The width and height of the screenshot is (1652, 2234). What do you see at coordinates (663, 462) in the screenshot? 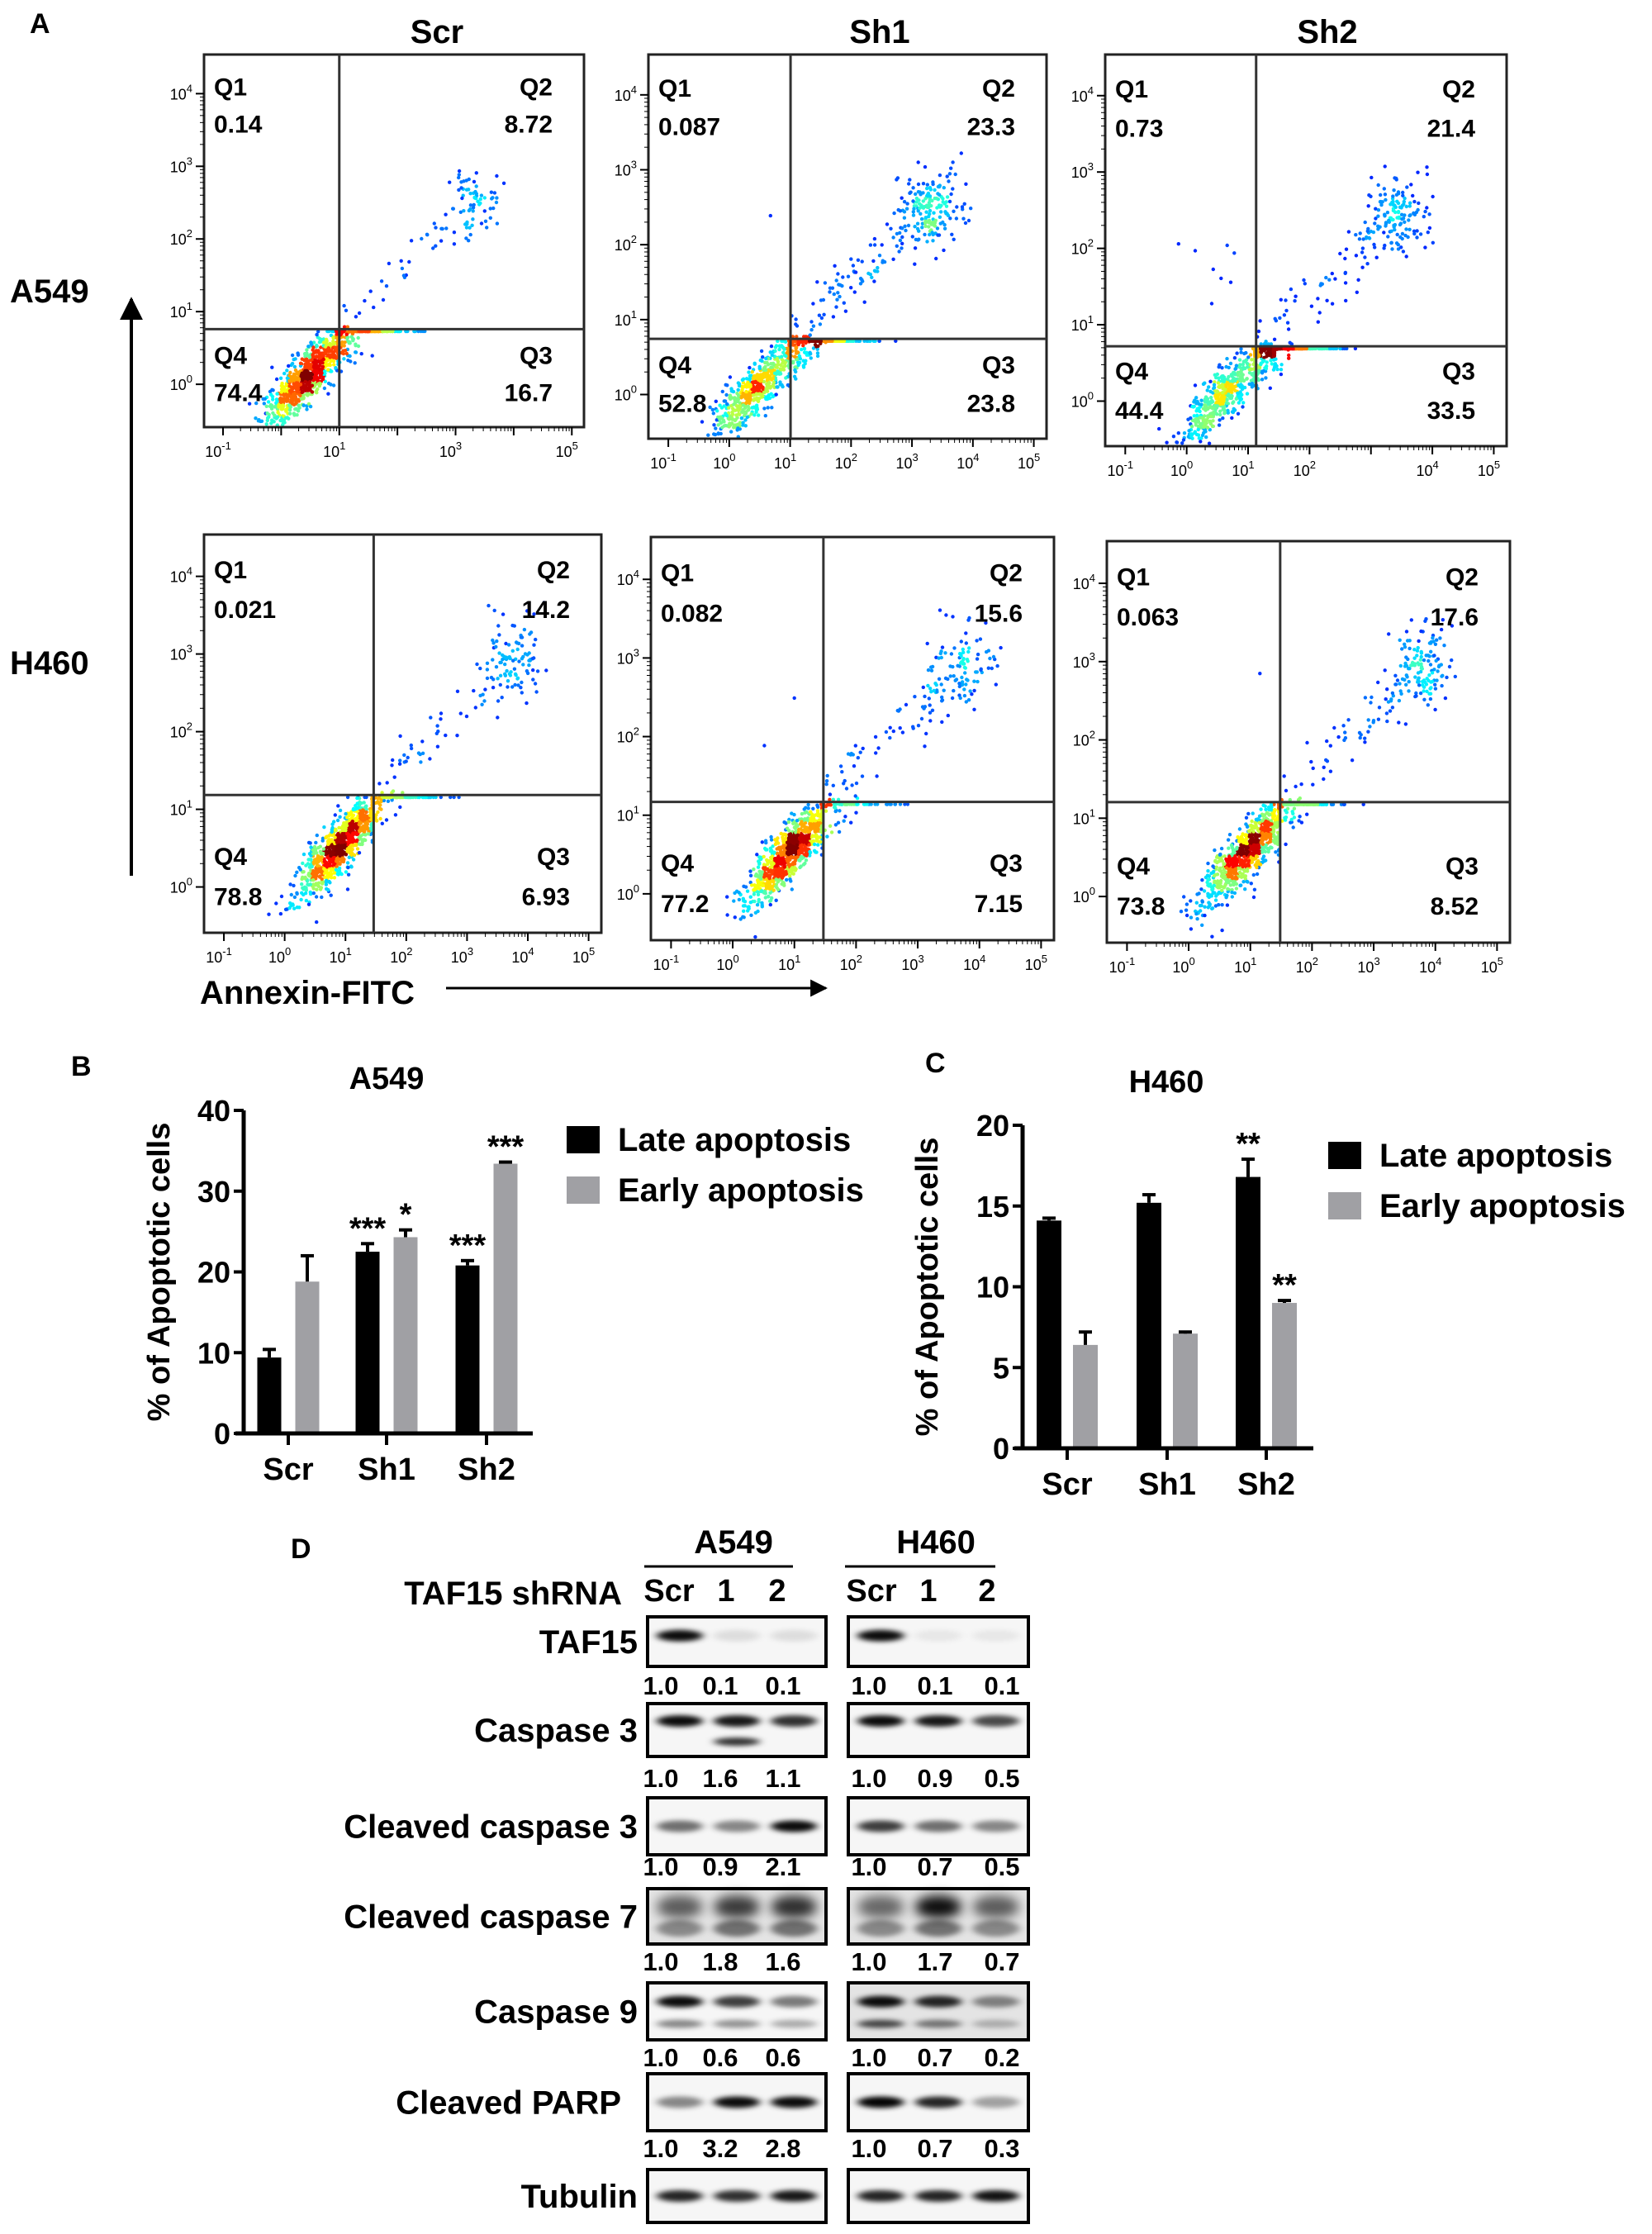
I see `x-tick-label: 10⁻¹` at bounding box center [663, 462].